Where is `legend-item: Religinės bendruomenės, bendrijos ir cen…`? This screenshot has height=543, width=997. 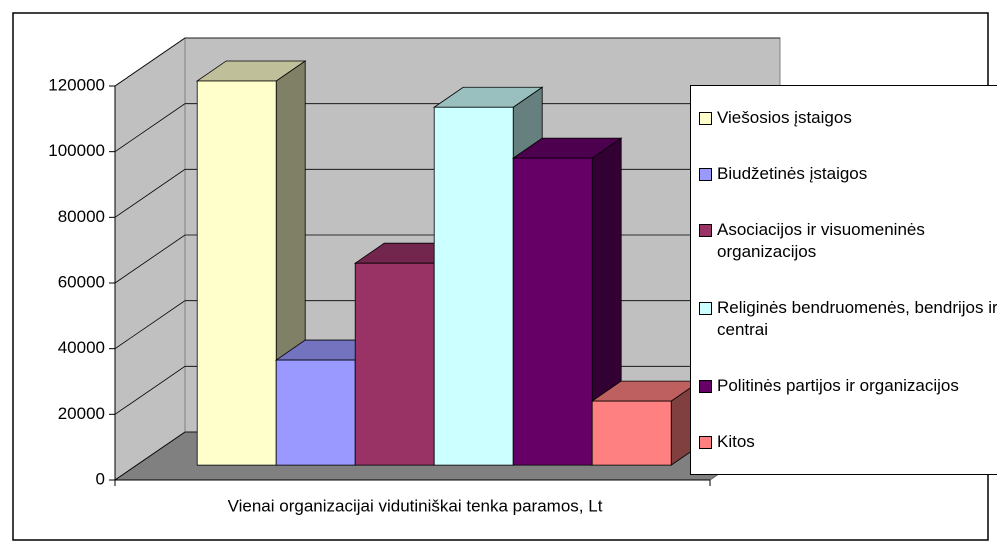
legend-item: Religinės bendruomenės, bendrijos ir cen… is located at coordinates (848, 319).